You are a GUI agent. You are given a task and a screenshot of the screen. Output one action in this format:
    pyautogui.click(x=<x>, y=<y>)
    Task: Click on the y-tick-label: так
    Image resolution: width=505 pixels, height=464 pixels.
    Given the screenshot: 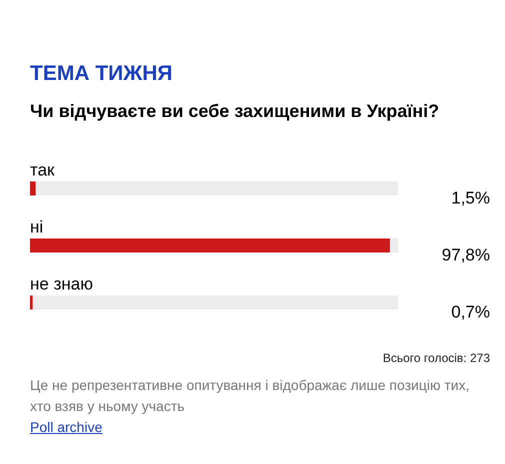 What is the action you would take?
    pyautogui.click(x=43, y=170)
    